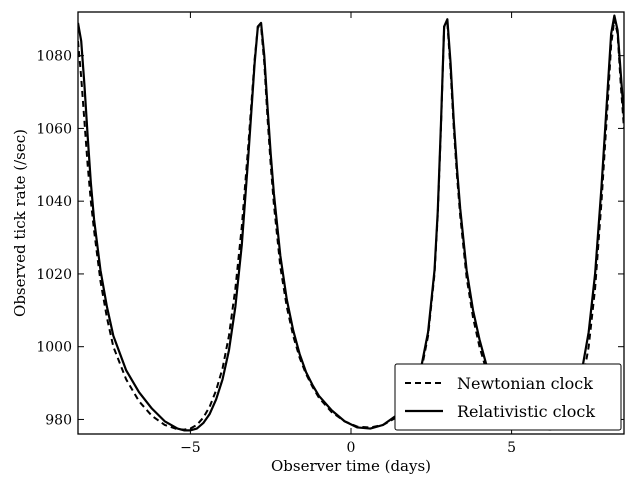  Describe the element at coordinates (54, 348) in the screenshot. I see `y-tick-label: 1000` at that location.